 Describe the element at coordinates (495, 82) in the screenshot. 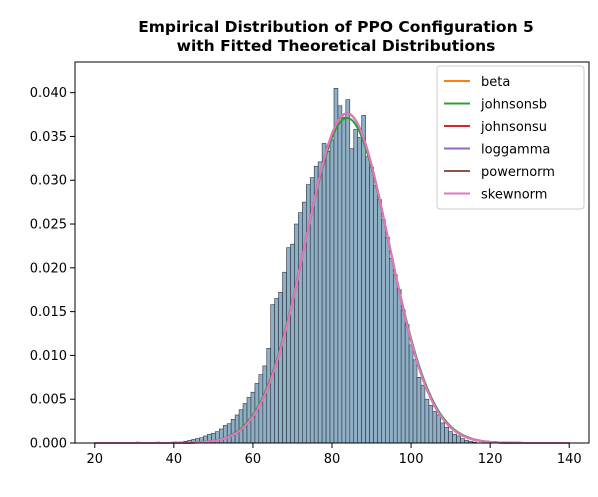

I see `legend-label-beta: beta` at that location.